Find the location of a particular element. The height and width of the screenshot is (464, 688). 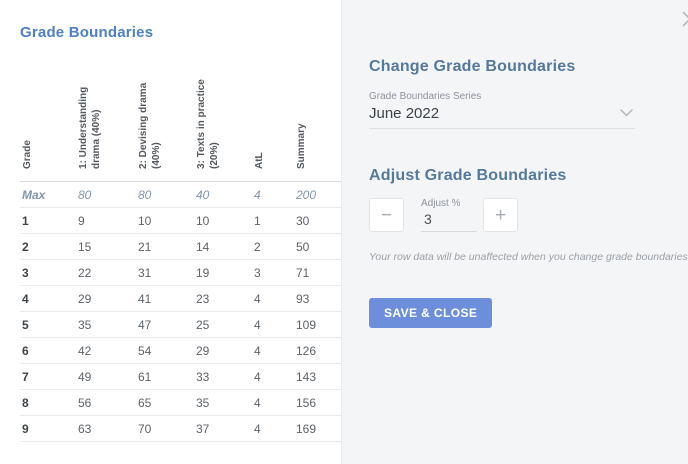

table-row: 8 56 65 35 4 156 is located at coordinates (180, 402).